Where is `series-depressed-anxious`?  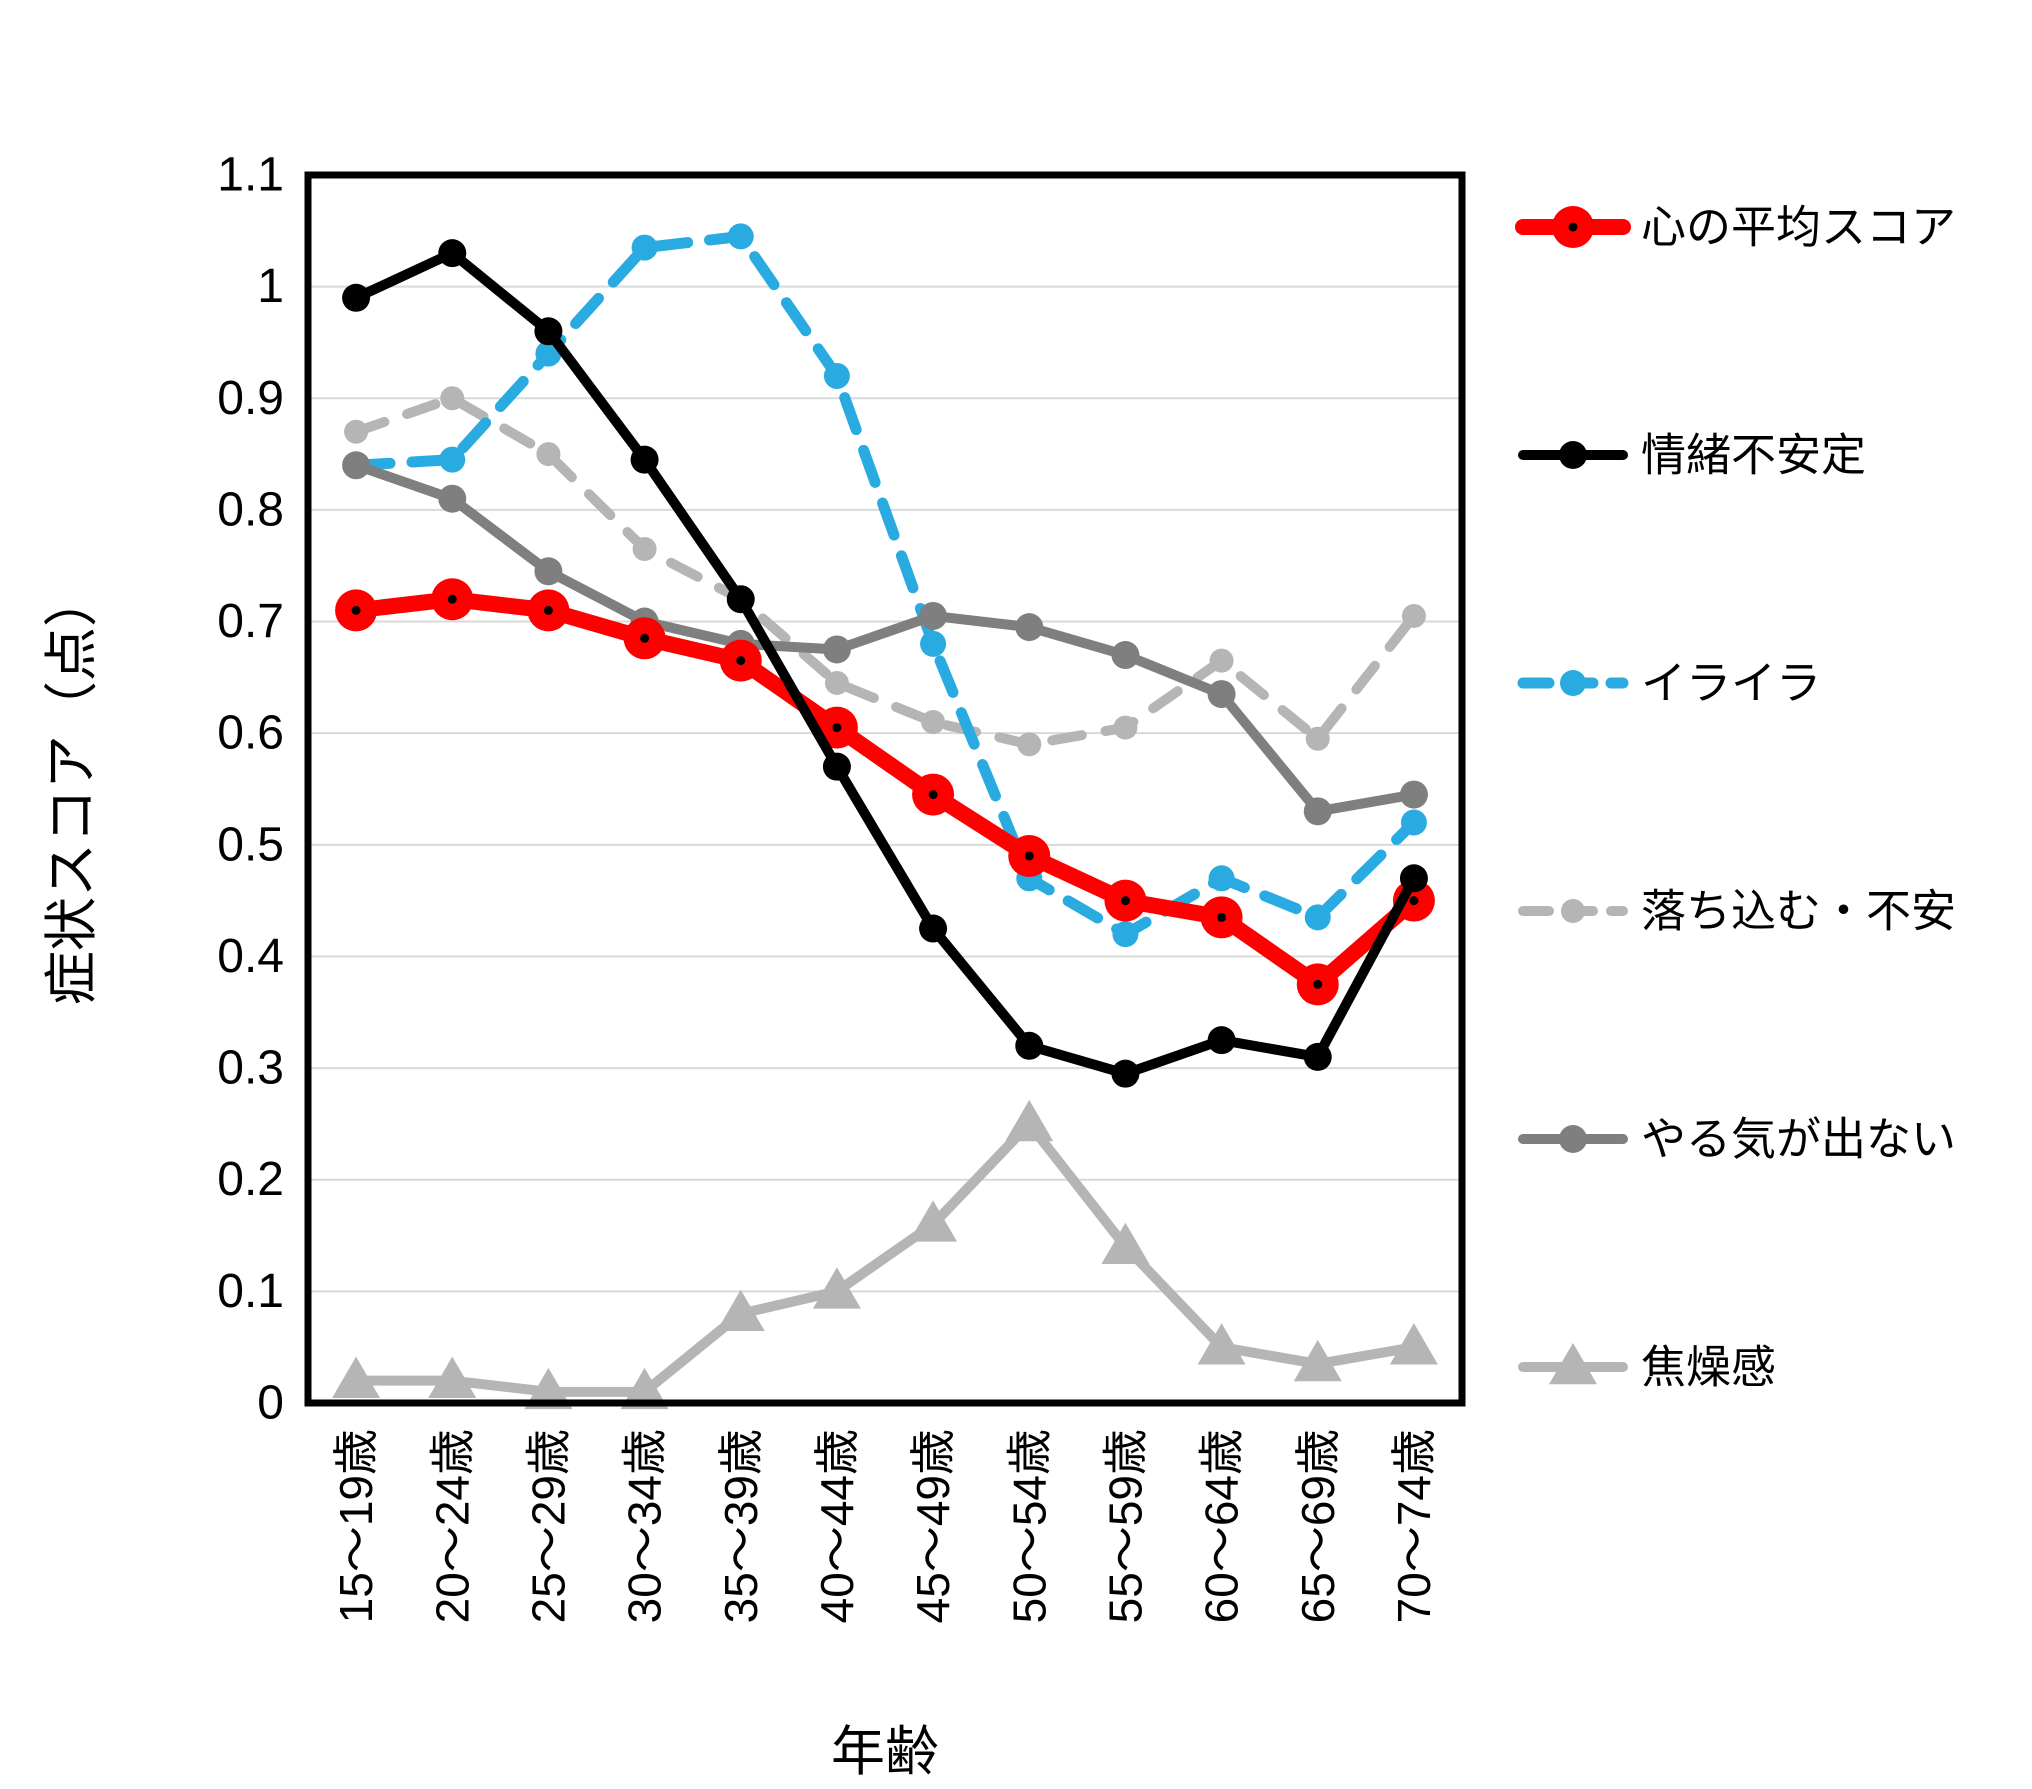 series-depressed-anxious is located at coordinates (885, 571).